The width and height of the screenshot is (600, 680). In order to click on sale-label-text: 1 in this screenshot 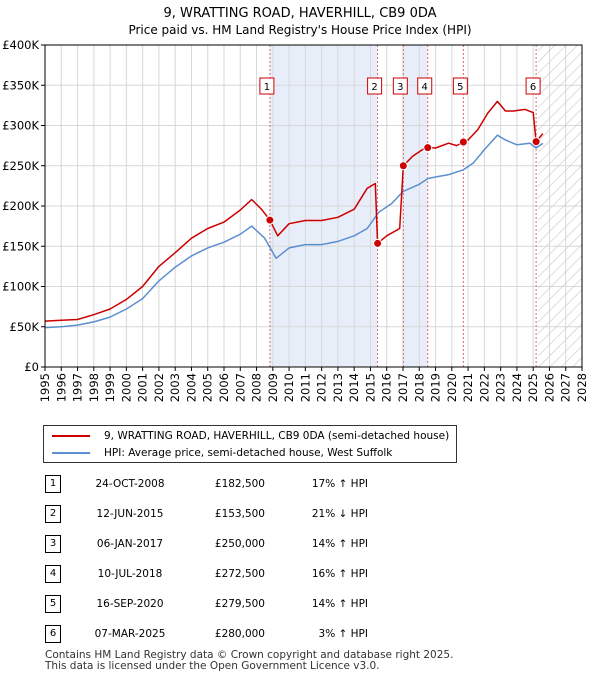, I will do `click(267, 87)`.